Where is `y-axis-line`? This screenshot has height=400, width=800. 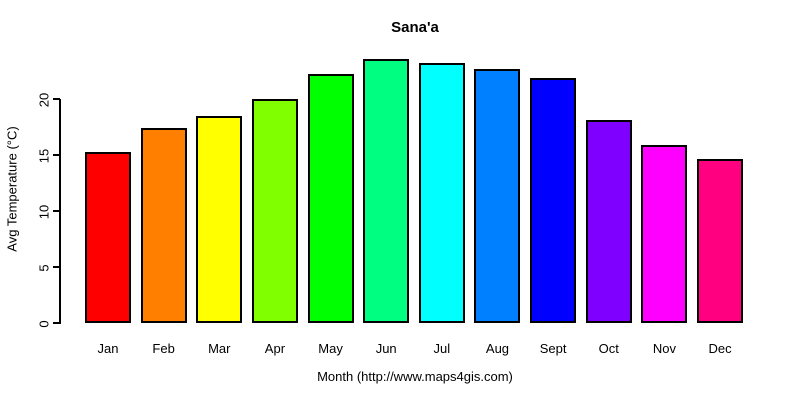 y-axis-line is located at coordinates (60, 211).